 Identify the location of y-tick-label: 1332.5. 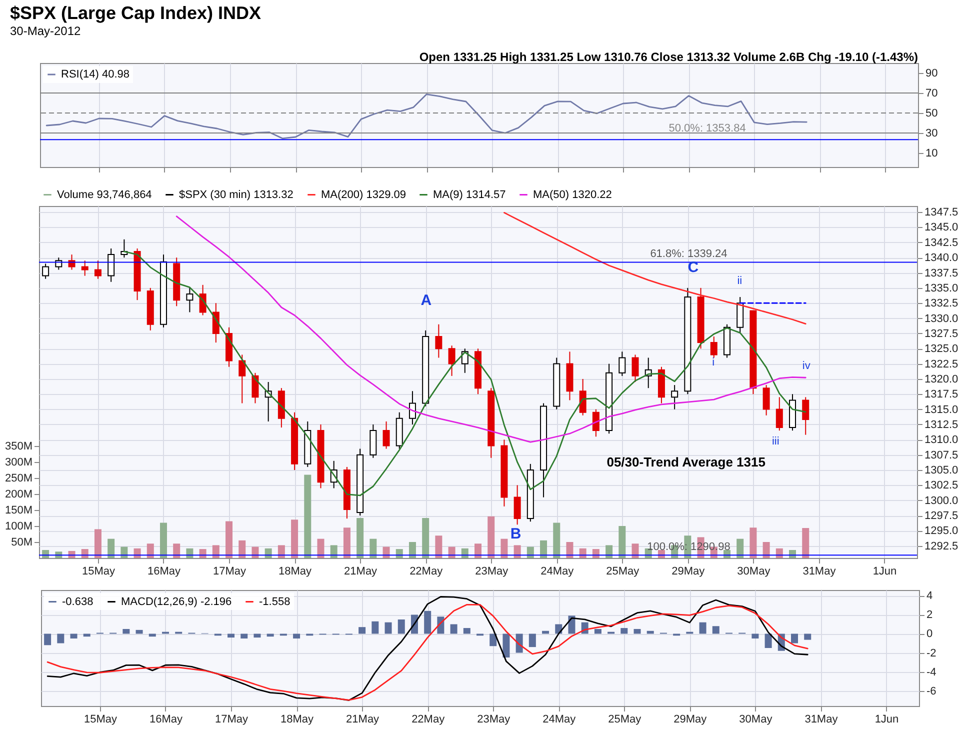
(941, 304).